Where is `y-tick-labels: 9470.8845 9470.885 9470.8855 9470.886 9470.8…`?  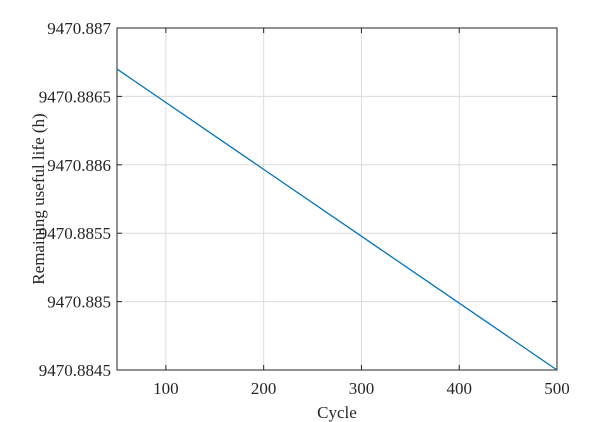
y-tick-labels: 9470.8845 9470.885 9470.8855 9470.886 9470.8… is located at coordinates (75, 199).